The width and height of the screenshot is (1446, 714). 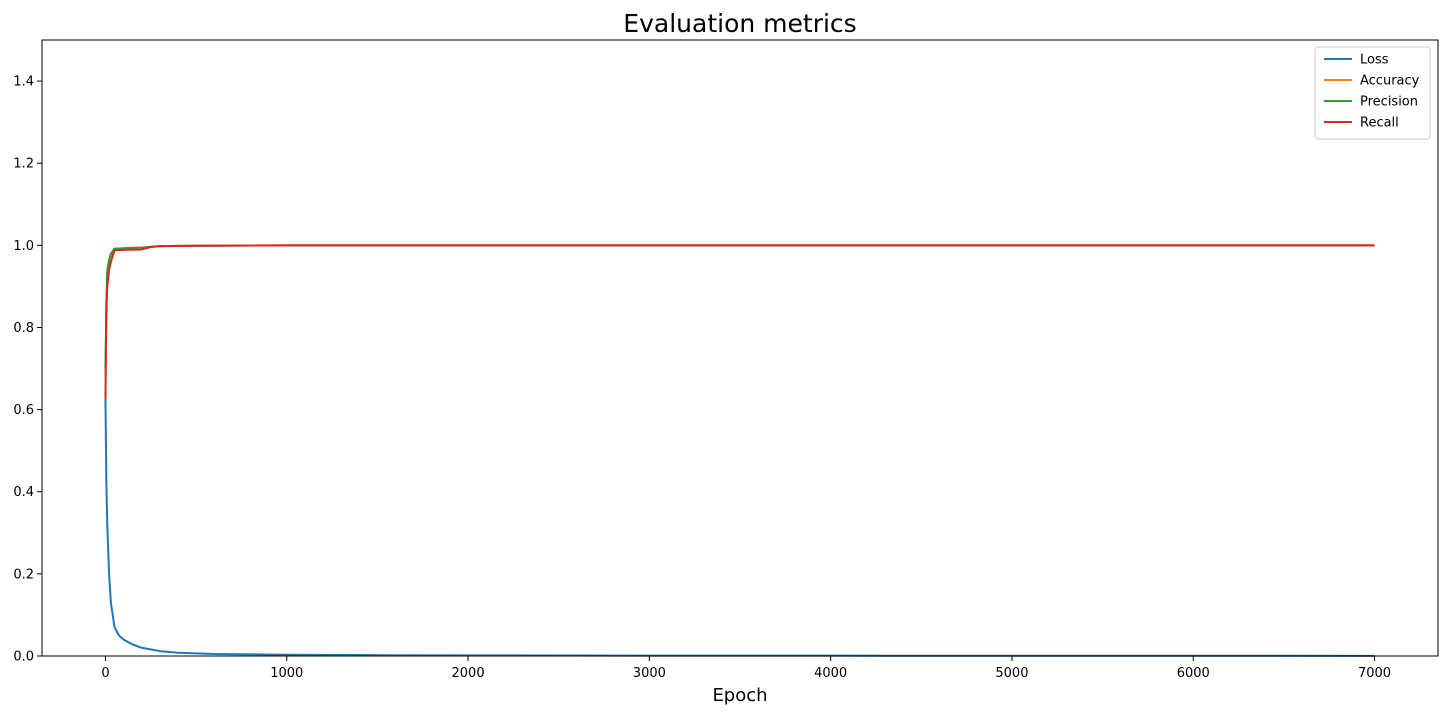 What do you see at coordinates (739, 695) in the screenshot?
I see `x-axis-label: Epoch` at bounding box center [739, 695].